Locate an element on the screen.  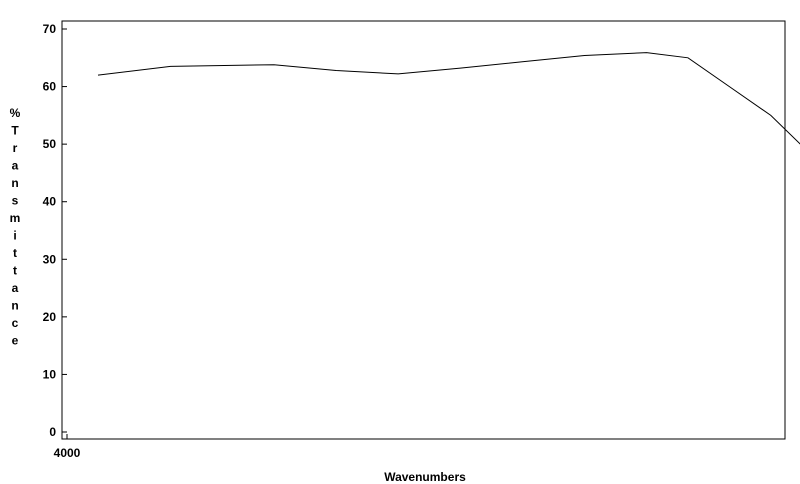
y-tick-label: 60 is located at coordinates (50, 87).